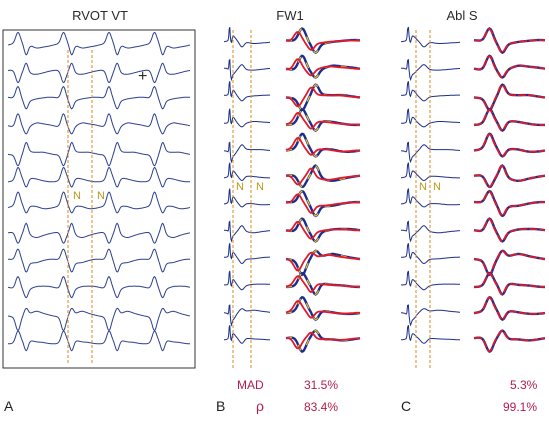  What do you see at coordinates (462, 15) in the screenshot?
I see `panel-c-title: Abl S` at bounding box center [462, 15].